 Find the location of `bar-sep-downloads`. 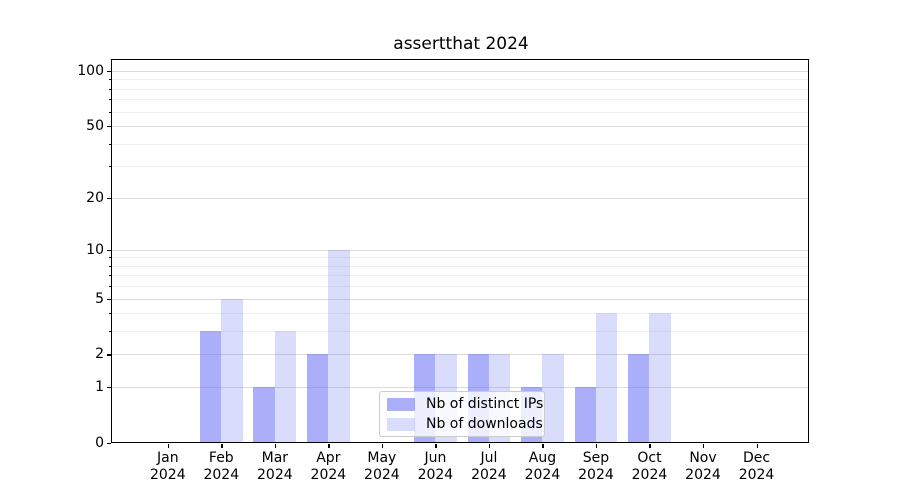

bar-sep-downloads is located at coordinates (606, 377).